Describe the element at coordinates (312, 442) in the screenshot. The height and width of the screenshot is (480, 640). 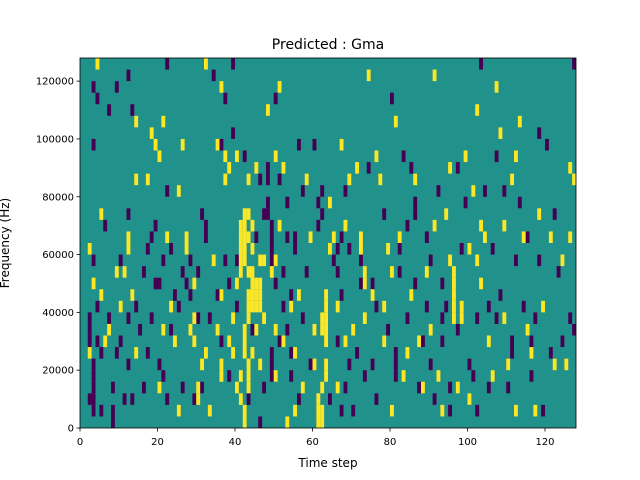
I see `x-tick-label: 60` at that location.